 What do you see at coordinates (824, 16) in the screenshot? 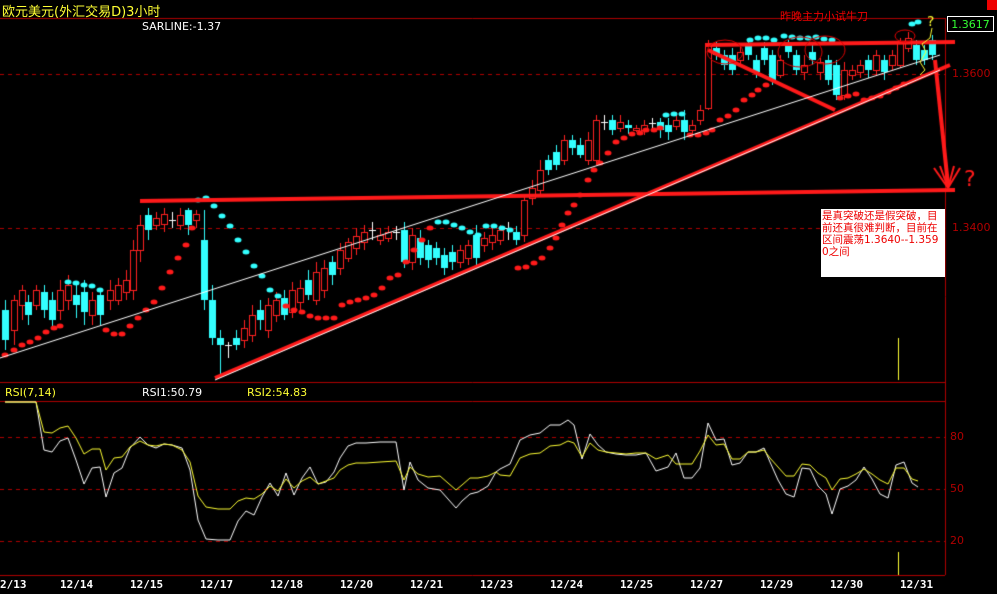
I see `annotation-top-text: 昨晚主力小试牛刀` at bounding box center [824, 16].